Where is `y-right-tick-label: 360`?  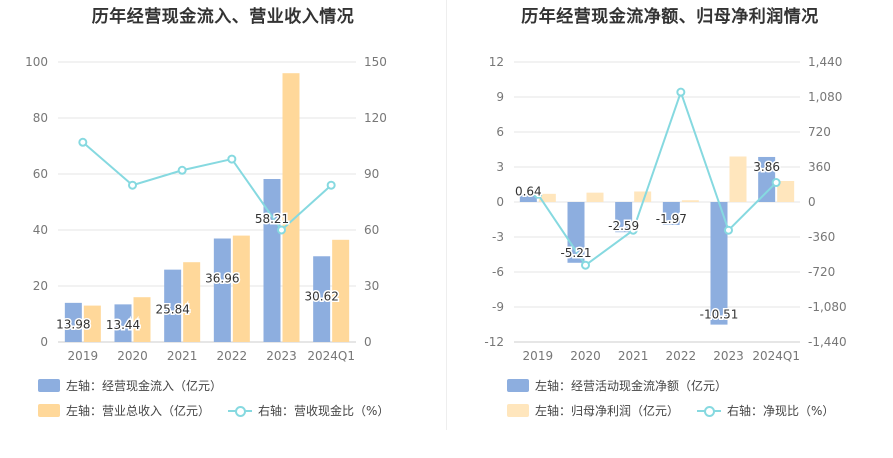
y-right-tick-label: 360 is located at coordinates (819, 167).